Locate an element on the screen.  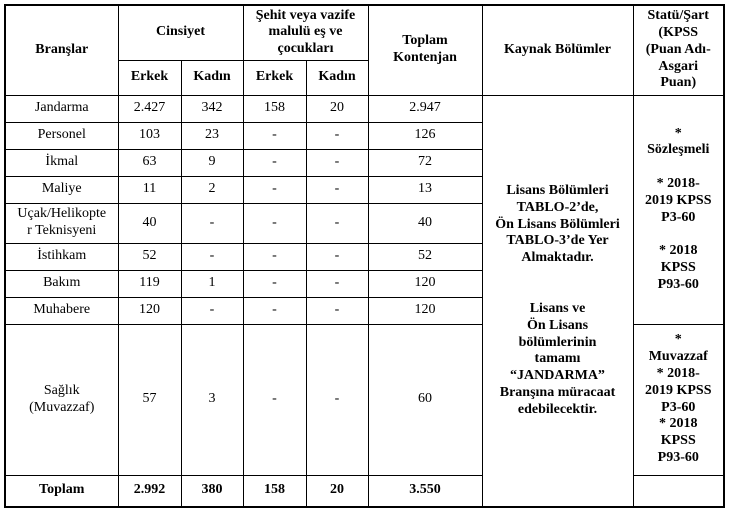
table-row-muhabere: Muhabere 120 - - - 120 is located at coordinates (364, 310).